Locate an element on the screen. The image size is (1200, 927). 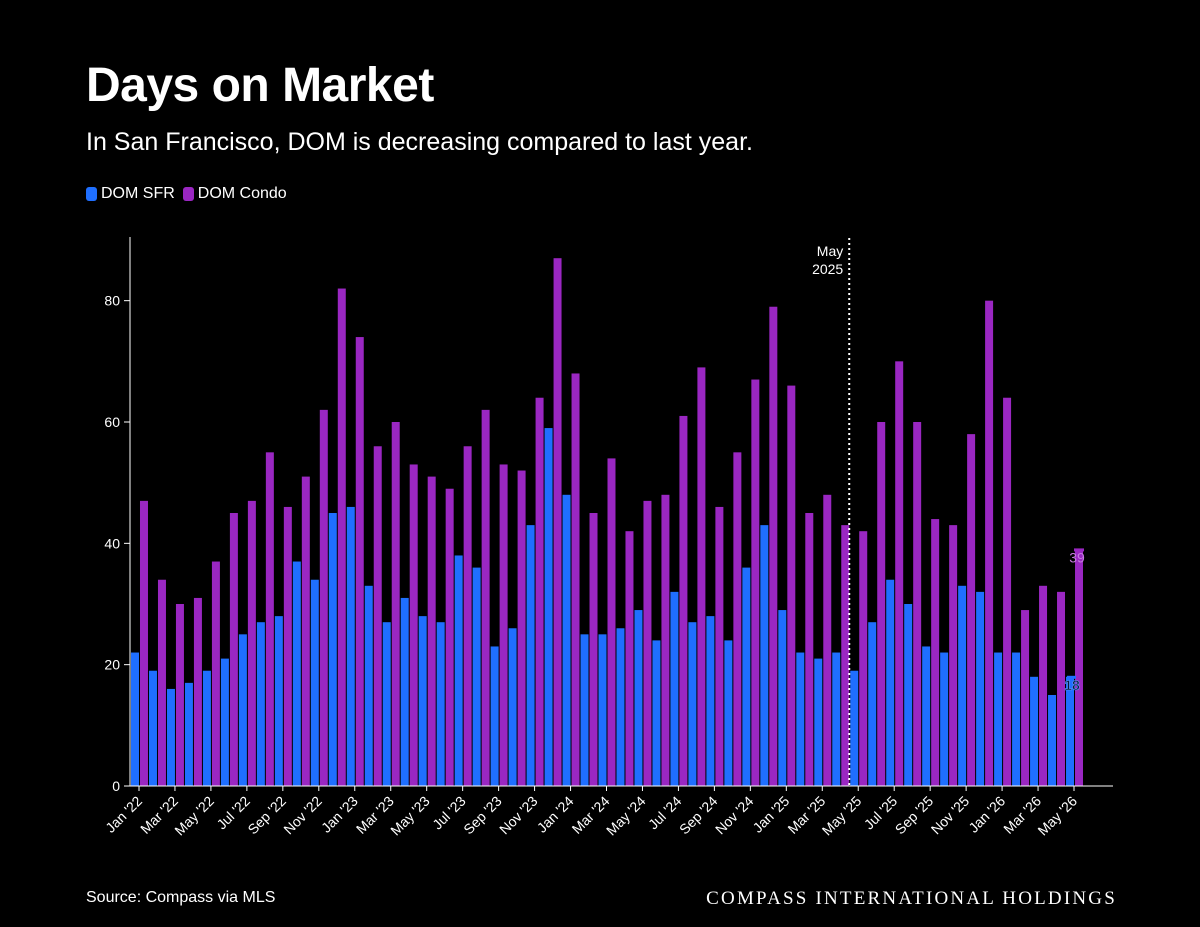
x-tick-label: Sep '25 is located at coordinates (914, 815).